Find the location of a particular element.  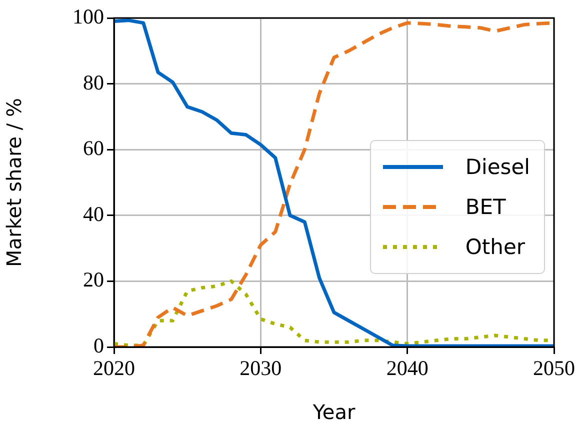

legend-label: Other is located at coordinates (495, 247).